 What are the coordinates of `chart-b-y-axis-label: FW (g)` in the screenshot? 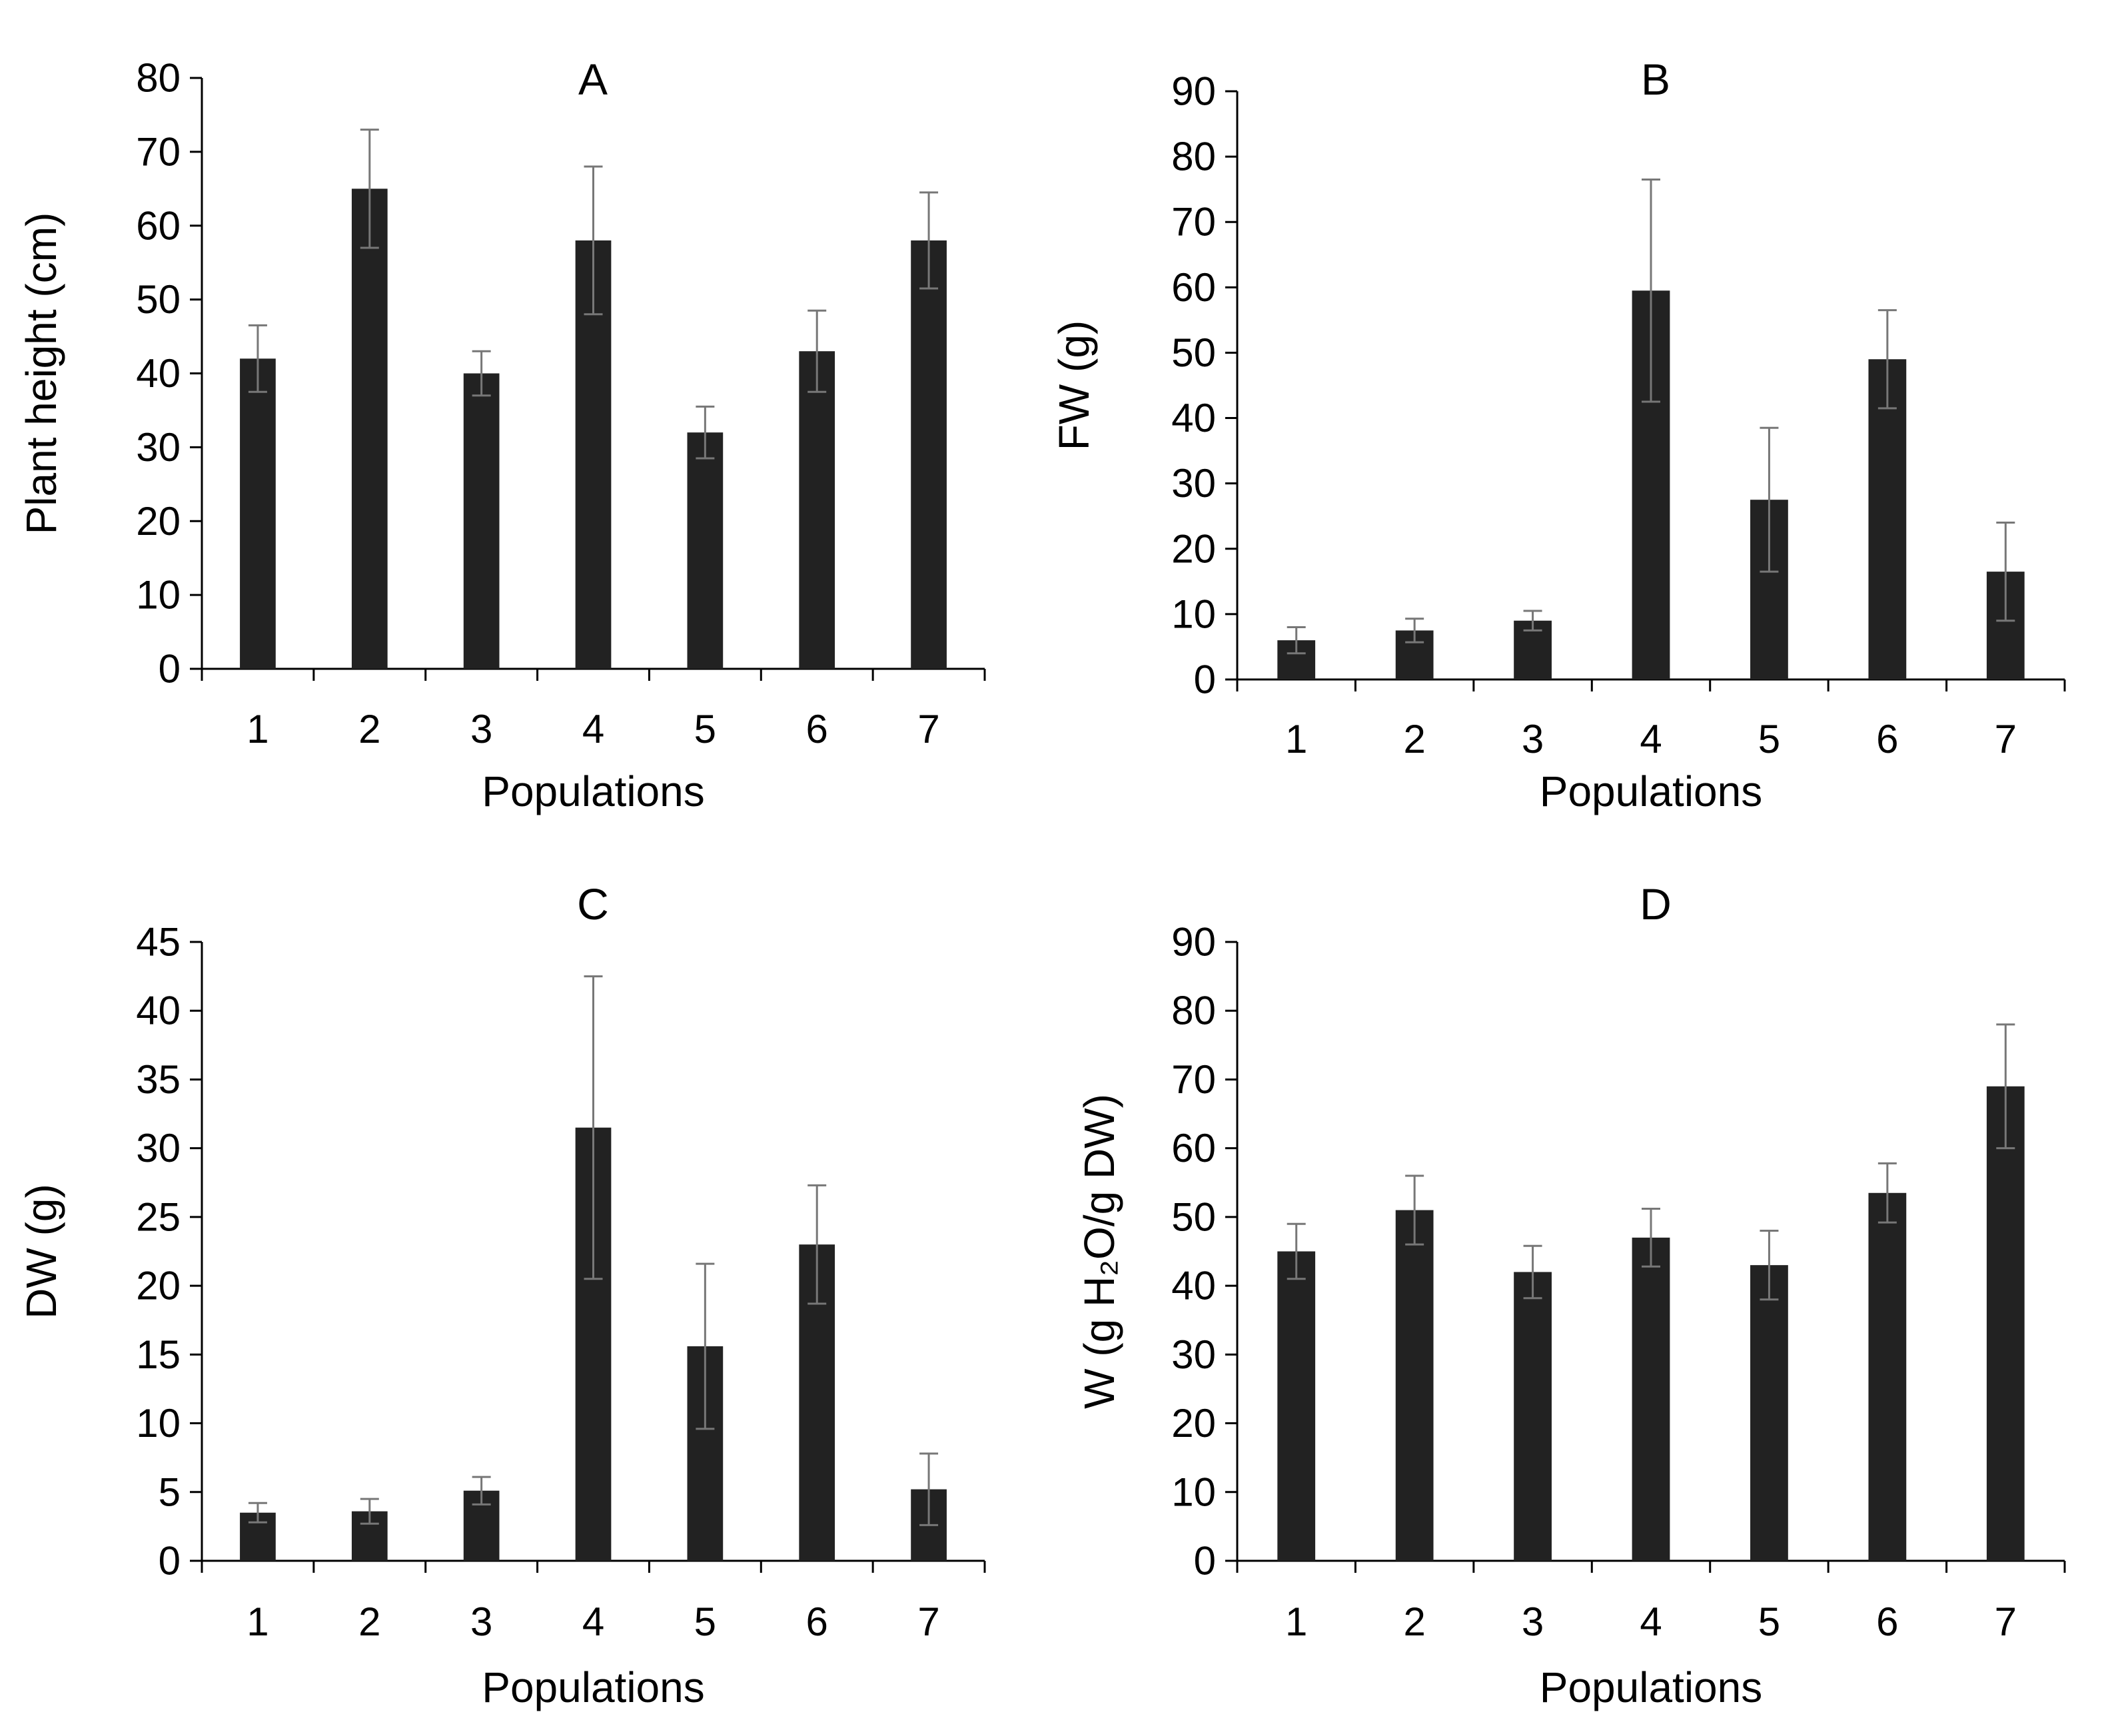 It's located at (1074, 385).